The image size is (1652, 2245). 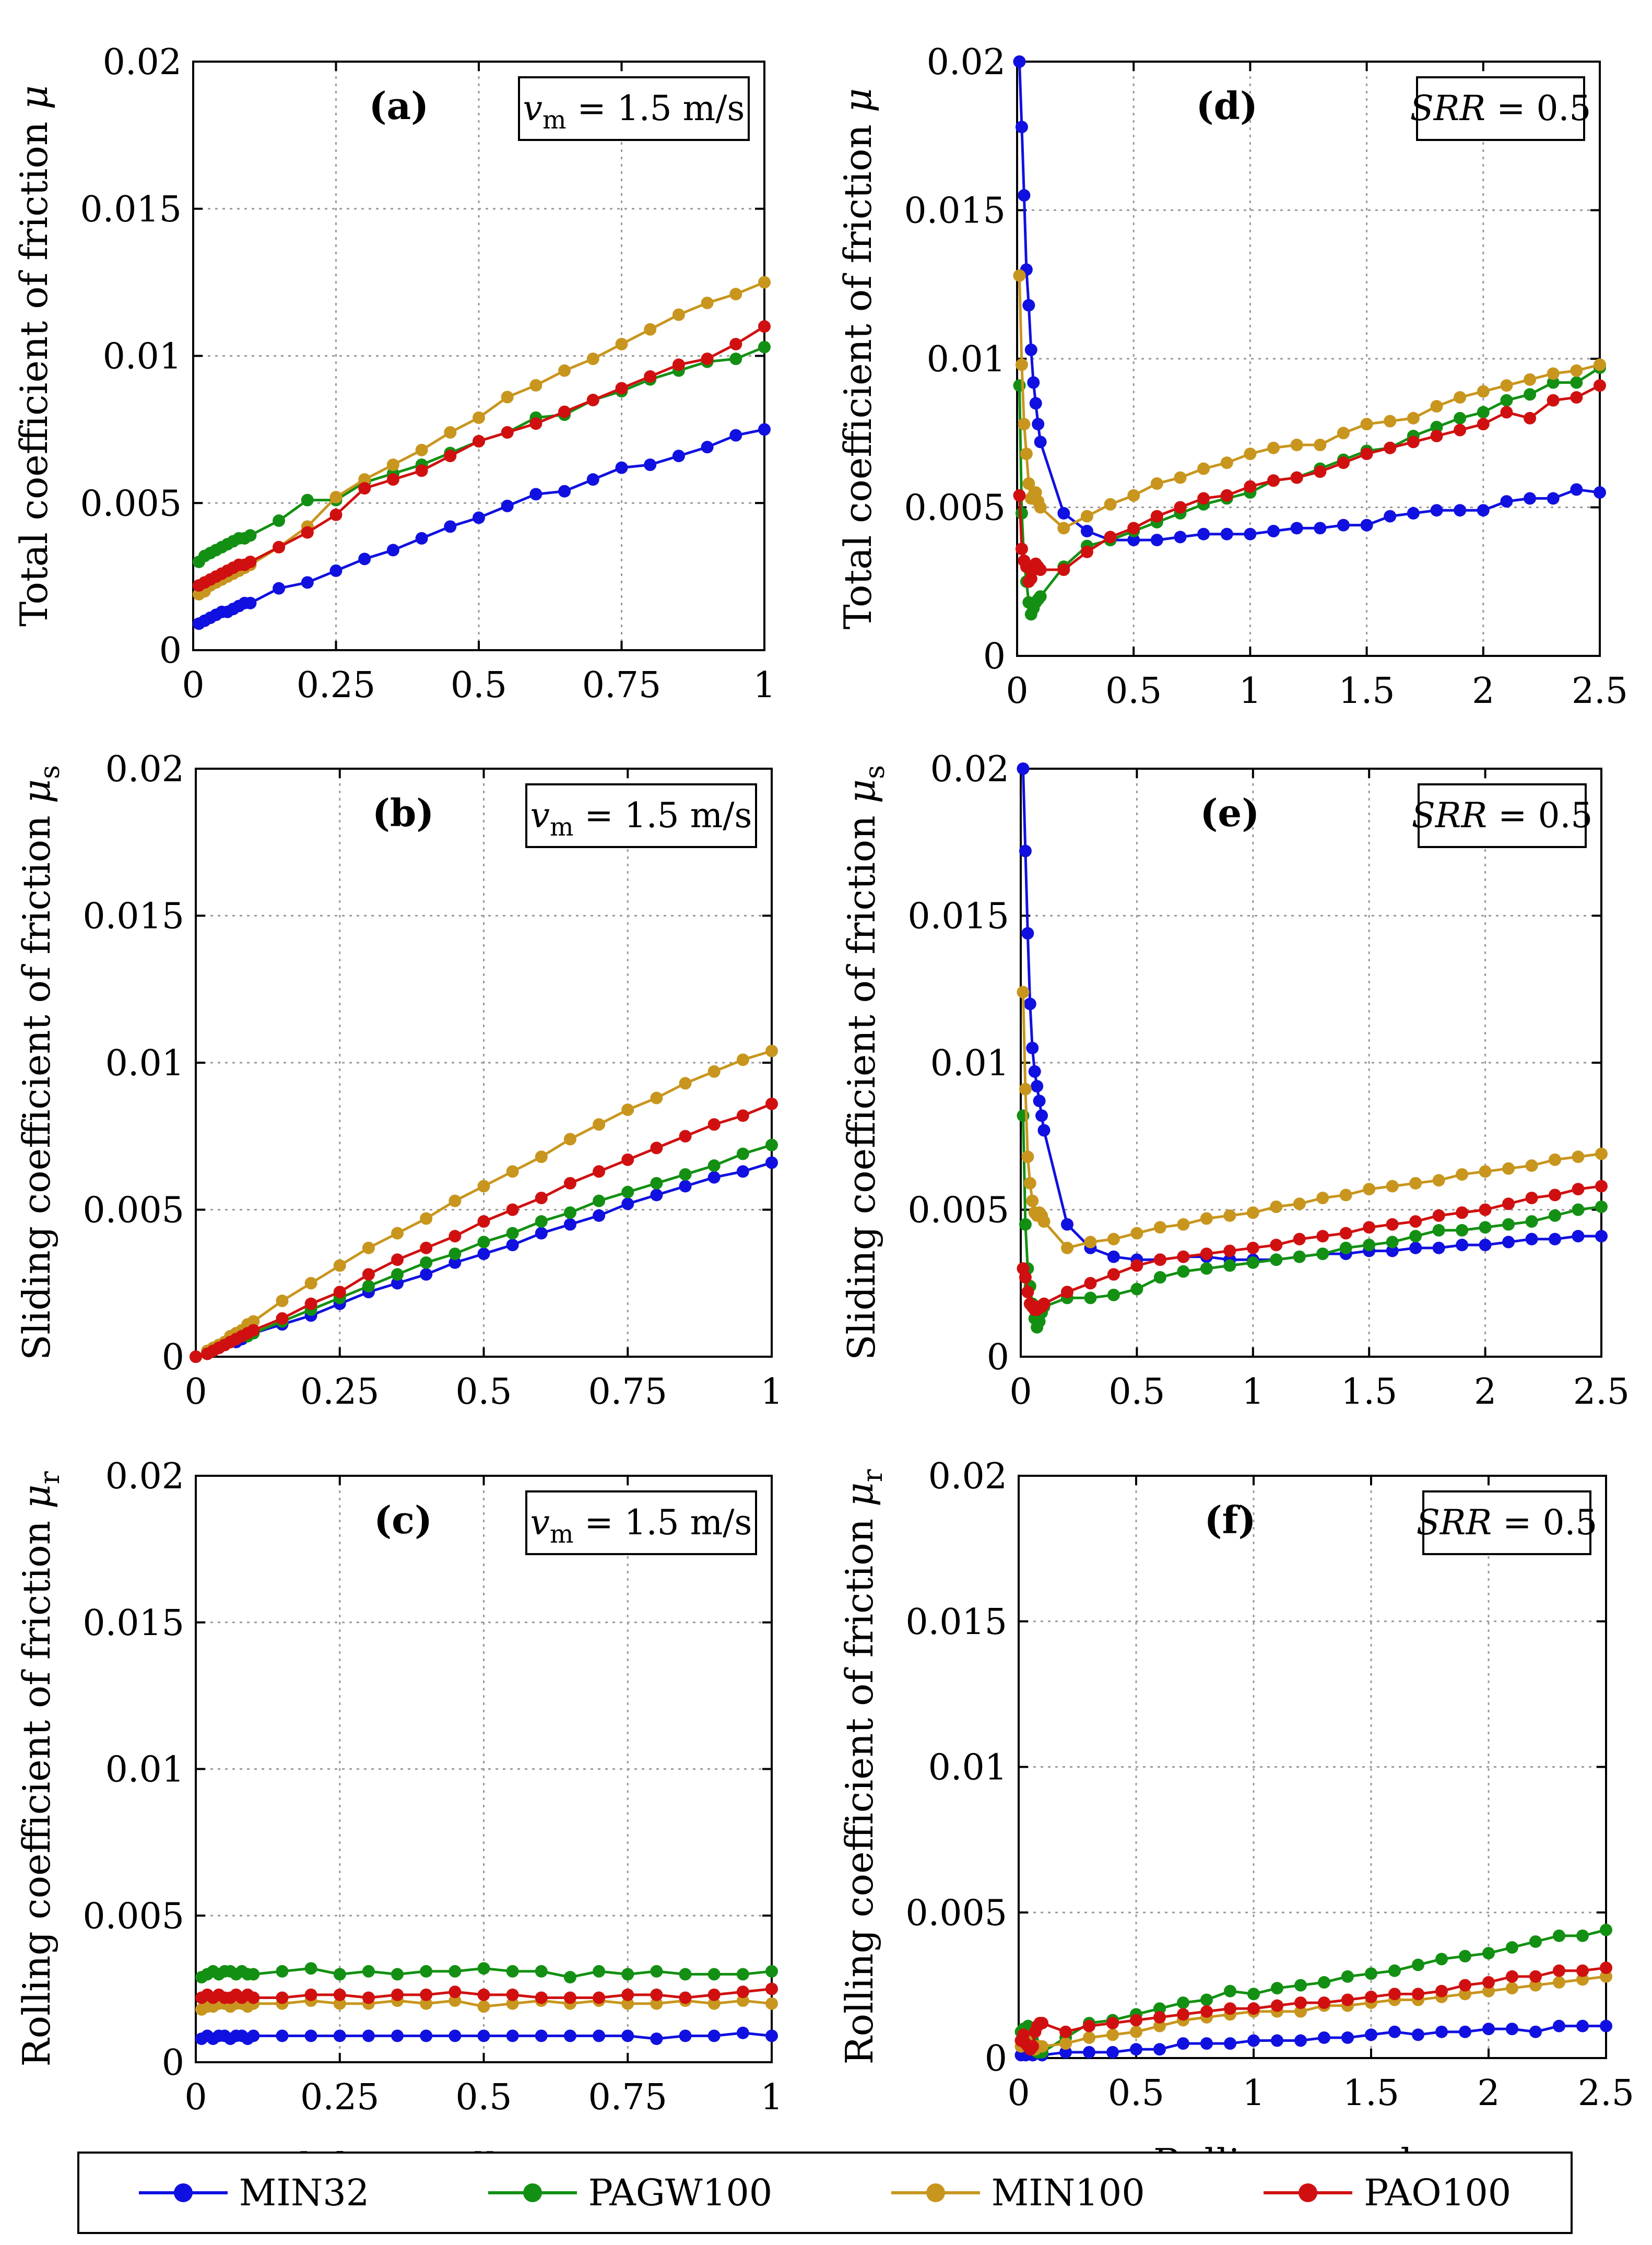 I want to click on legend-item-min32: MIN32, so click(x=254, y=2192).